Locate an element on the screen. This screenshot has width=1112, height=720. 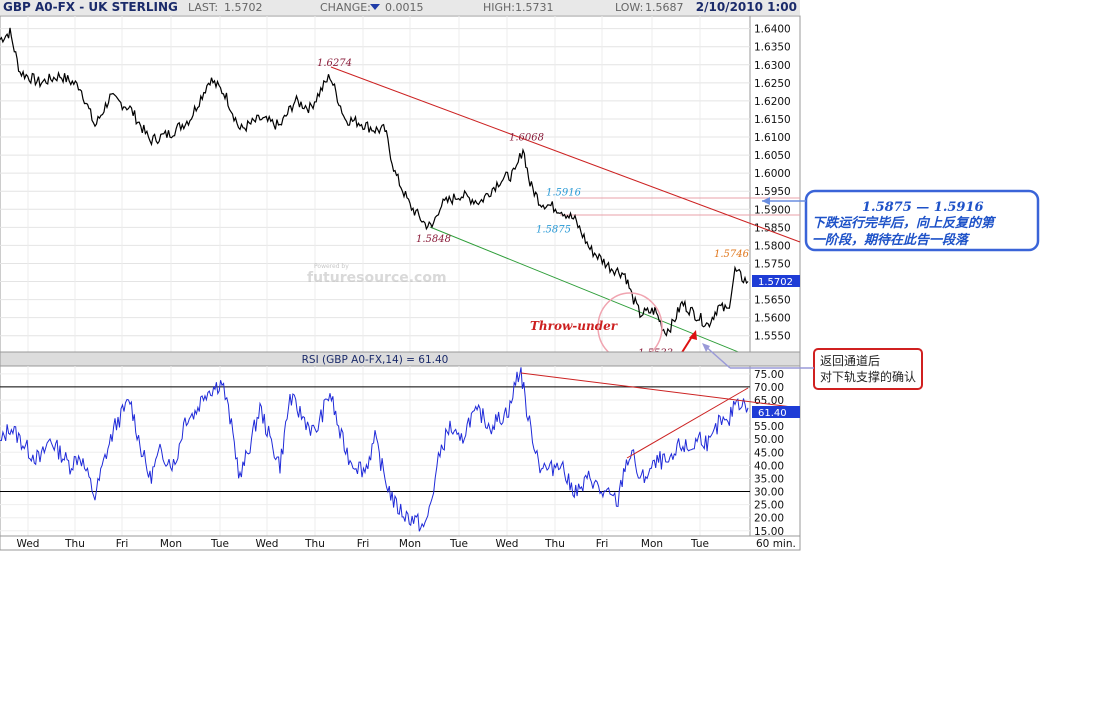
rsi-tick-label: 55.00 is located at coordinates (769, 427).